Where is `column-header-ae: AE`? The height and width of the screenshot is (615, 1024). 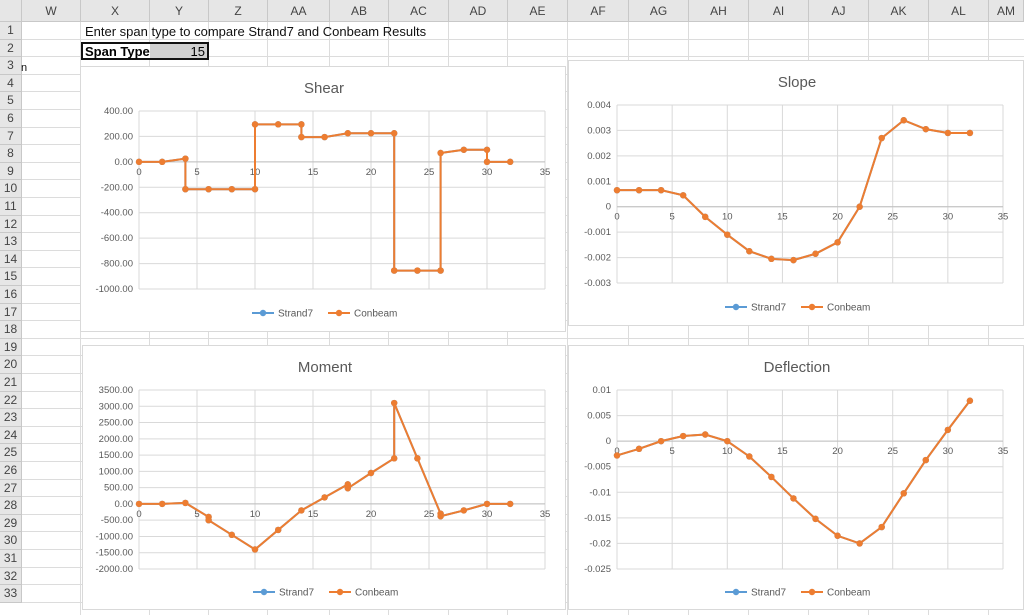 column-header-ae: AE is located at coordinates (538, 11).